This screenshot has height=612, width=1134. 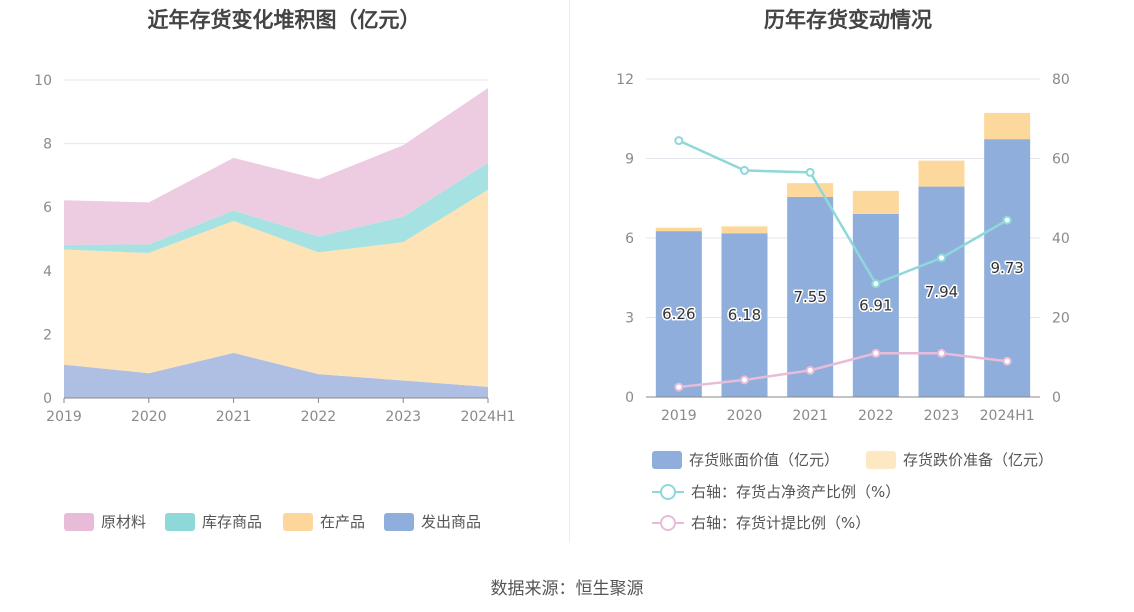 I want to click on legend-item-impairment: 存货跌价准备（亿元）, so click(x=959, y=459).